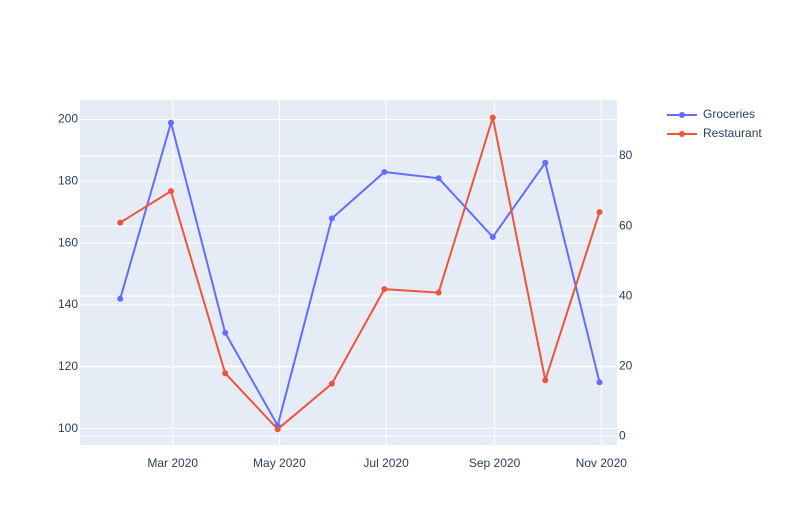  What do you see at coordinates (68, 428) in the screenshot?
I see `y-left-tick-label: 100` at bounding box center [68, 428].